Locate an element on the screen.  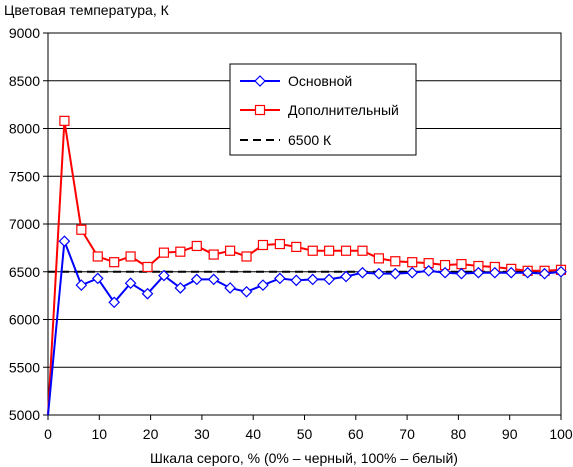
x-tick-label: 60 is located at coordinates (356, 434).